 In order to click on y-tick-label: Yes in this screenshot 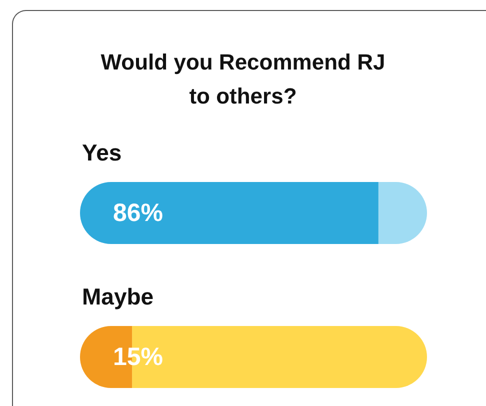, I will do `click(102, 153)`.